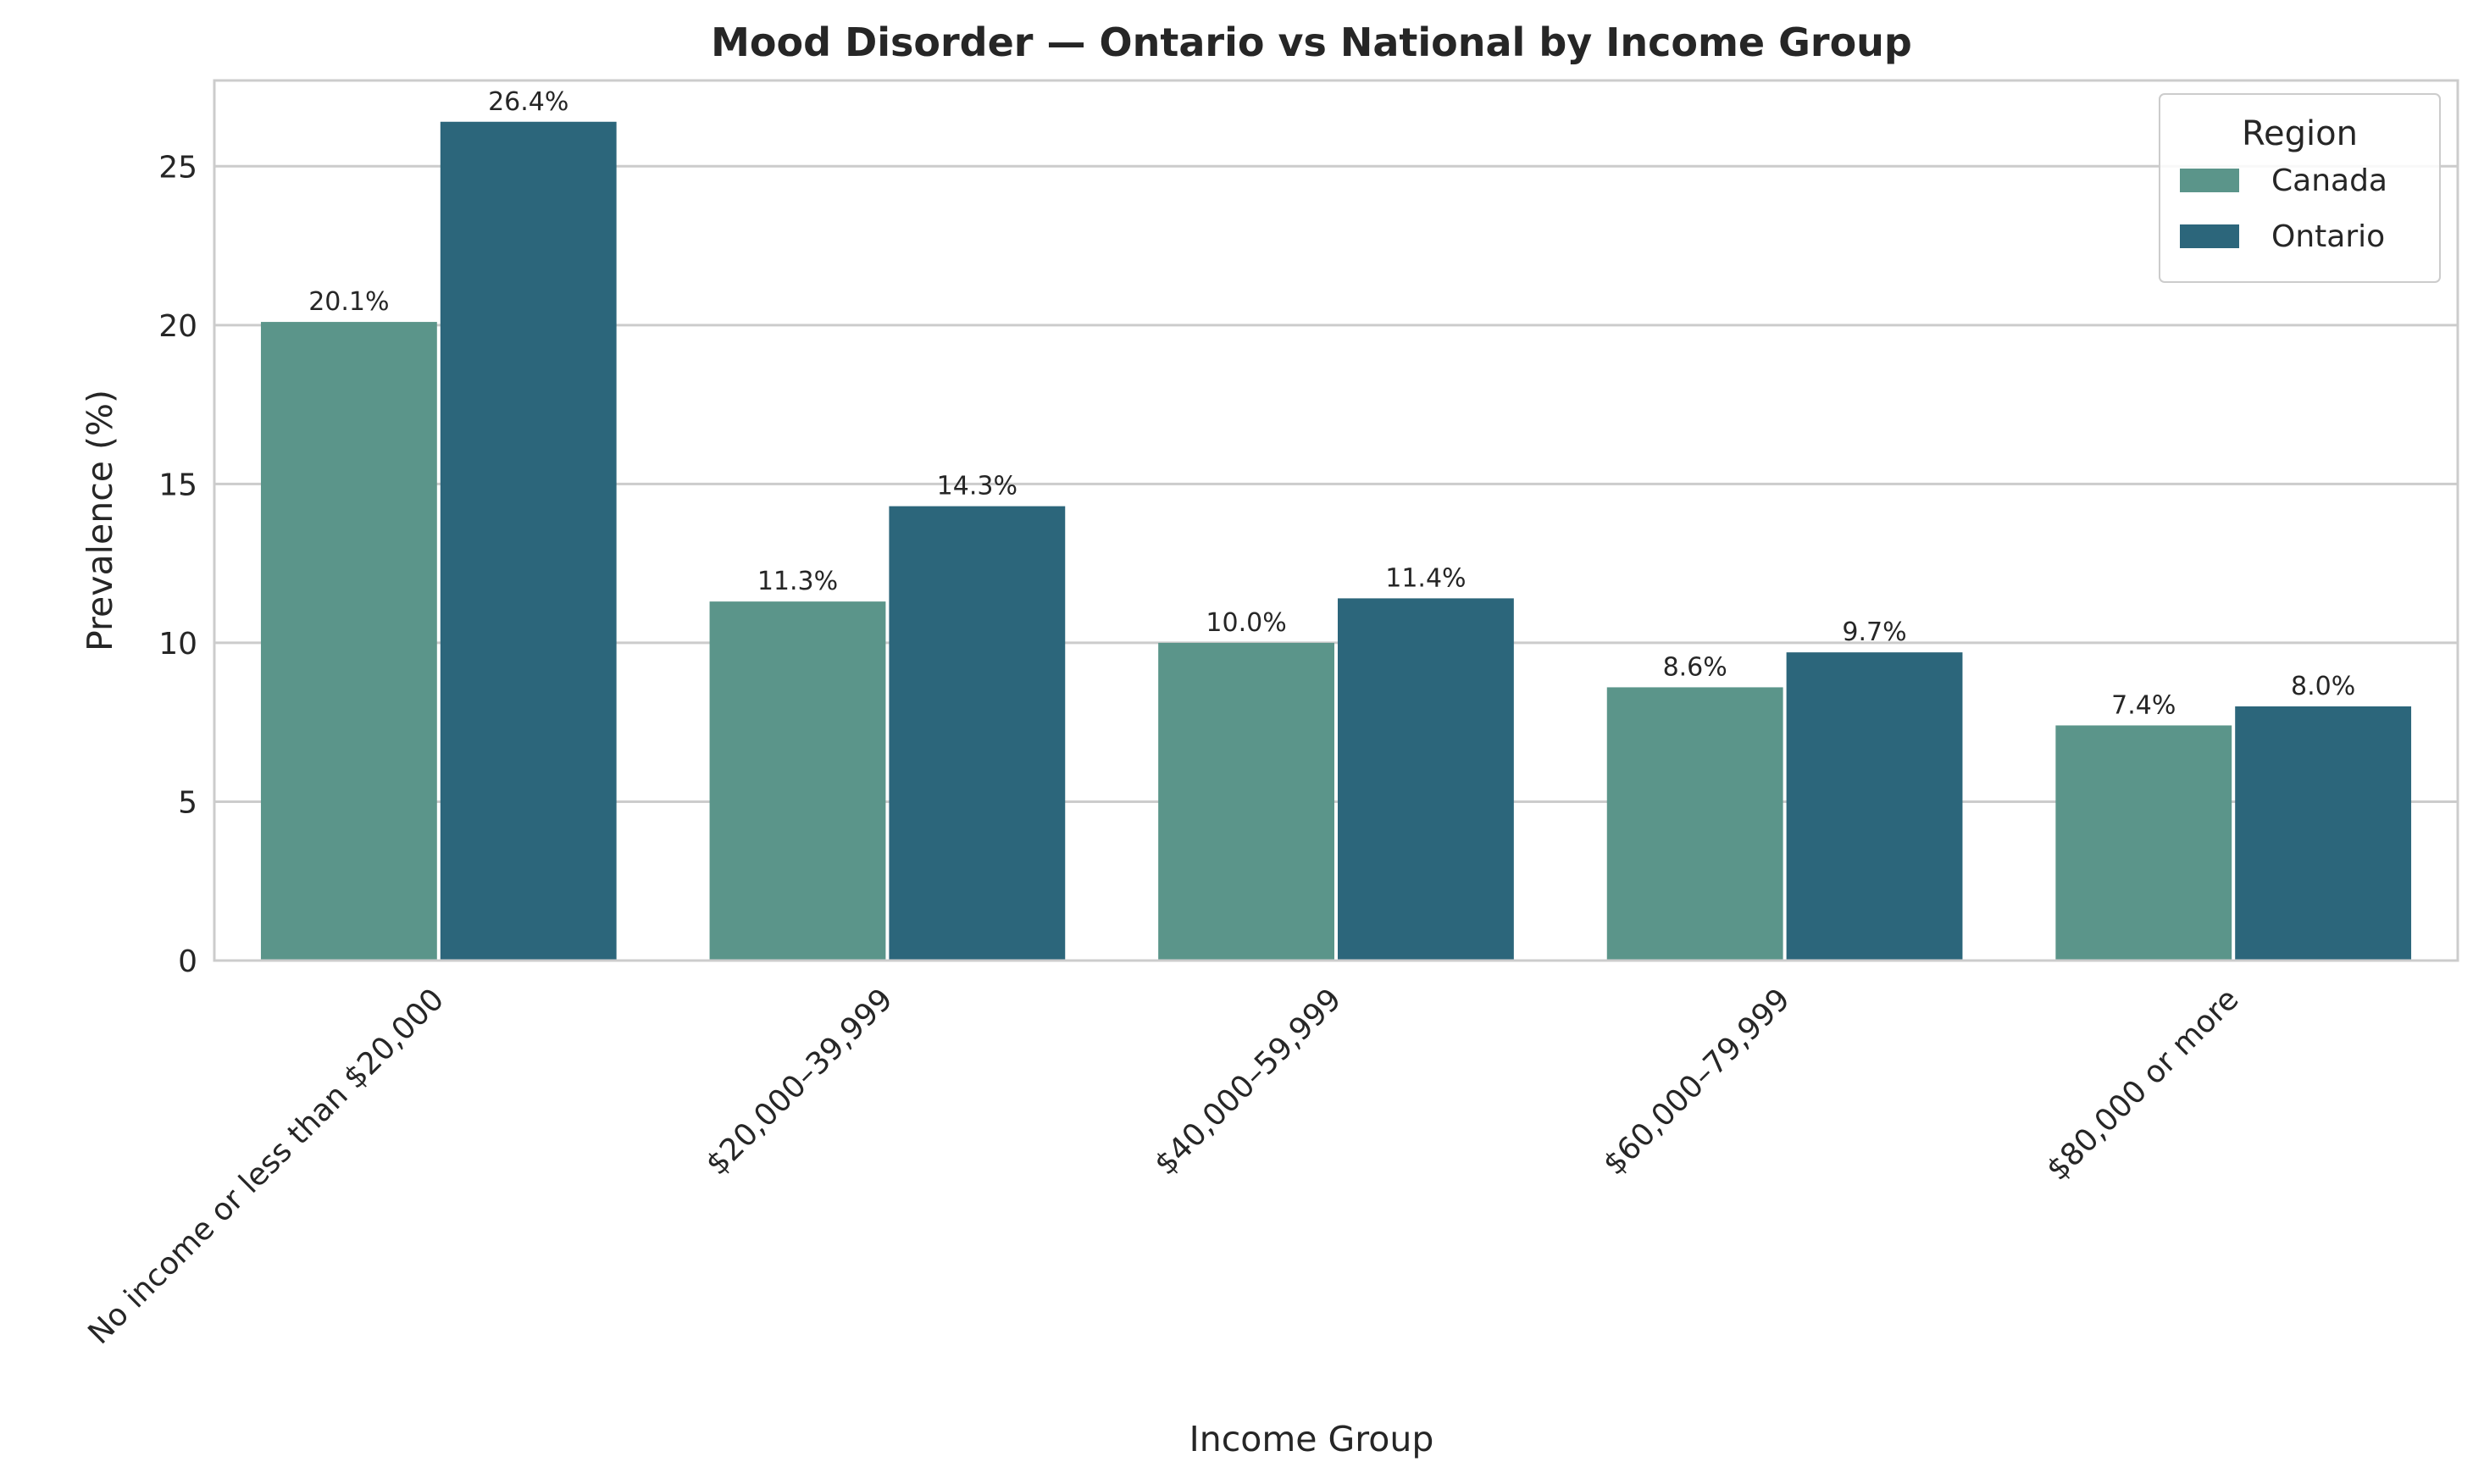  What do you see at coordinates (528, 102) in the screenshot?
I see `data-label: 26.4%` at bounding box center [528, 102].